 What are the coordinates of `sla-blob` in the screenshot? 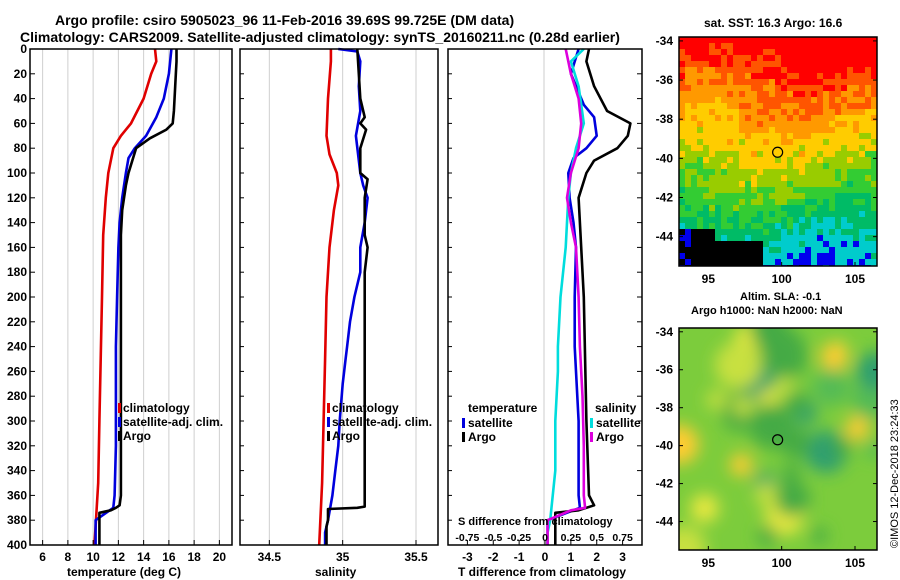 It's located at (769, 339).